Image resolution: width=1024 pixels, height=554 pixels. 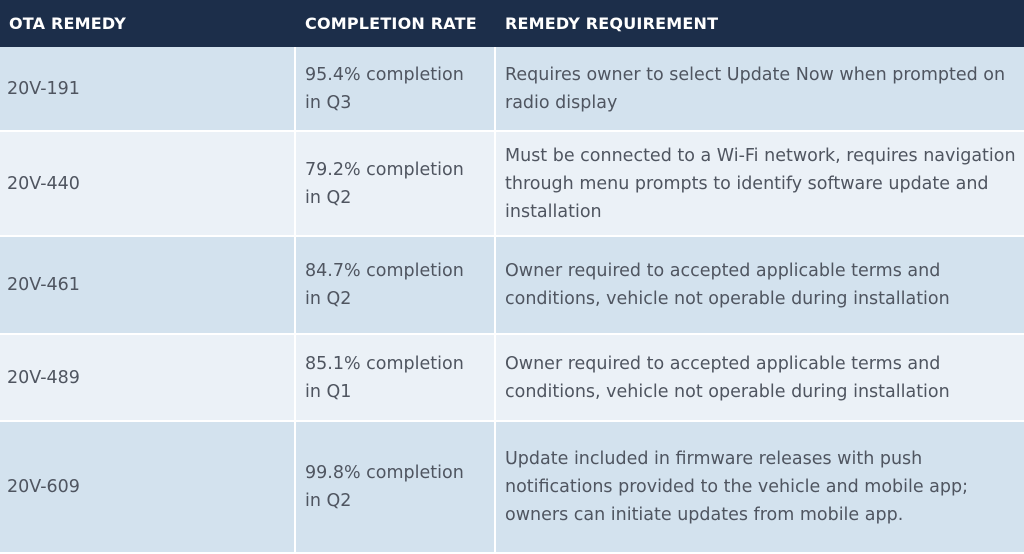 I want to click on cell-completion-rate: 99.8% completion in Q2, so click(x=395, y=487).